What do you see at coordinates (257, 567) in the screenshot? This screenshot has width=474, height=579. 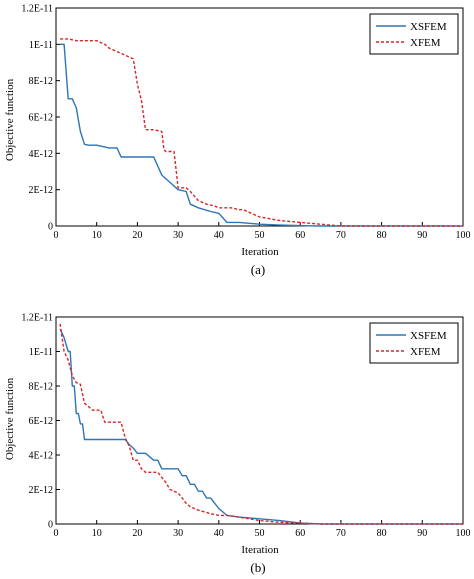 I see `chart-caption: (b)` at bounding box center [257, 567].